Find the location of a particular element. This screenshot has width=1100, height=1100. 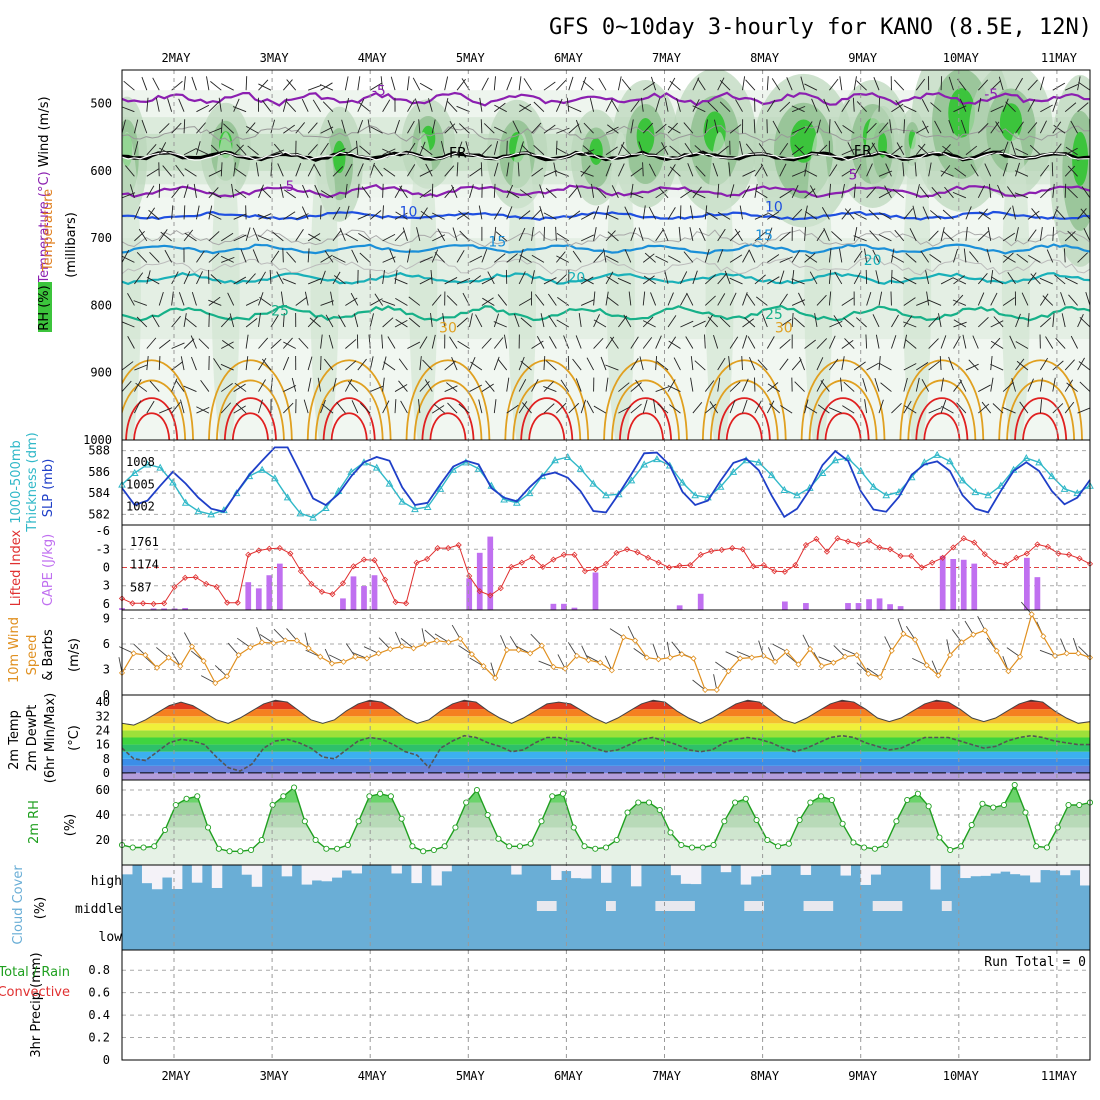

contour-label: FR is located at coordinates (458, 153).